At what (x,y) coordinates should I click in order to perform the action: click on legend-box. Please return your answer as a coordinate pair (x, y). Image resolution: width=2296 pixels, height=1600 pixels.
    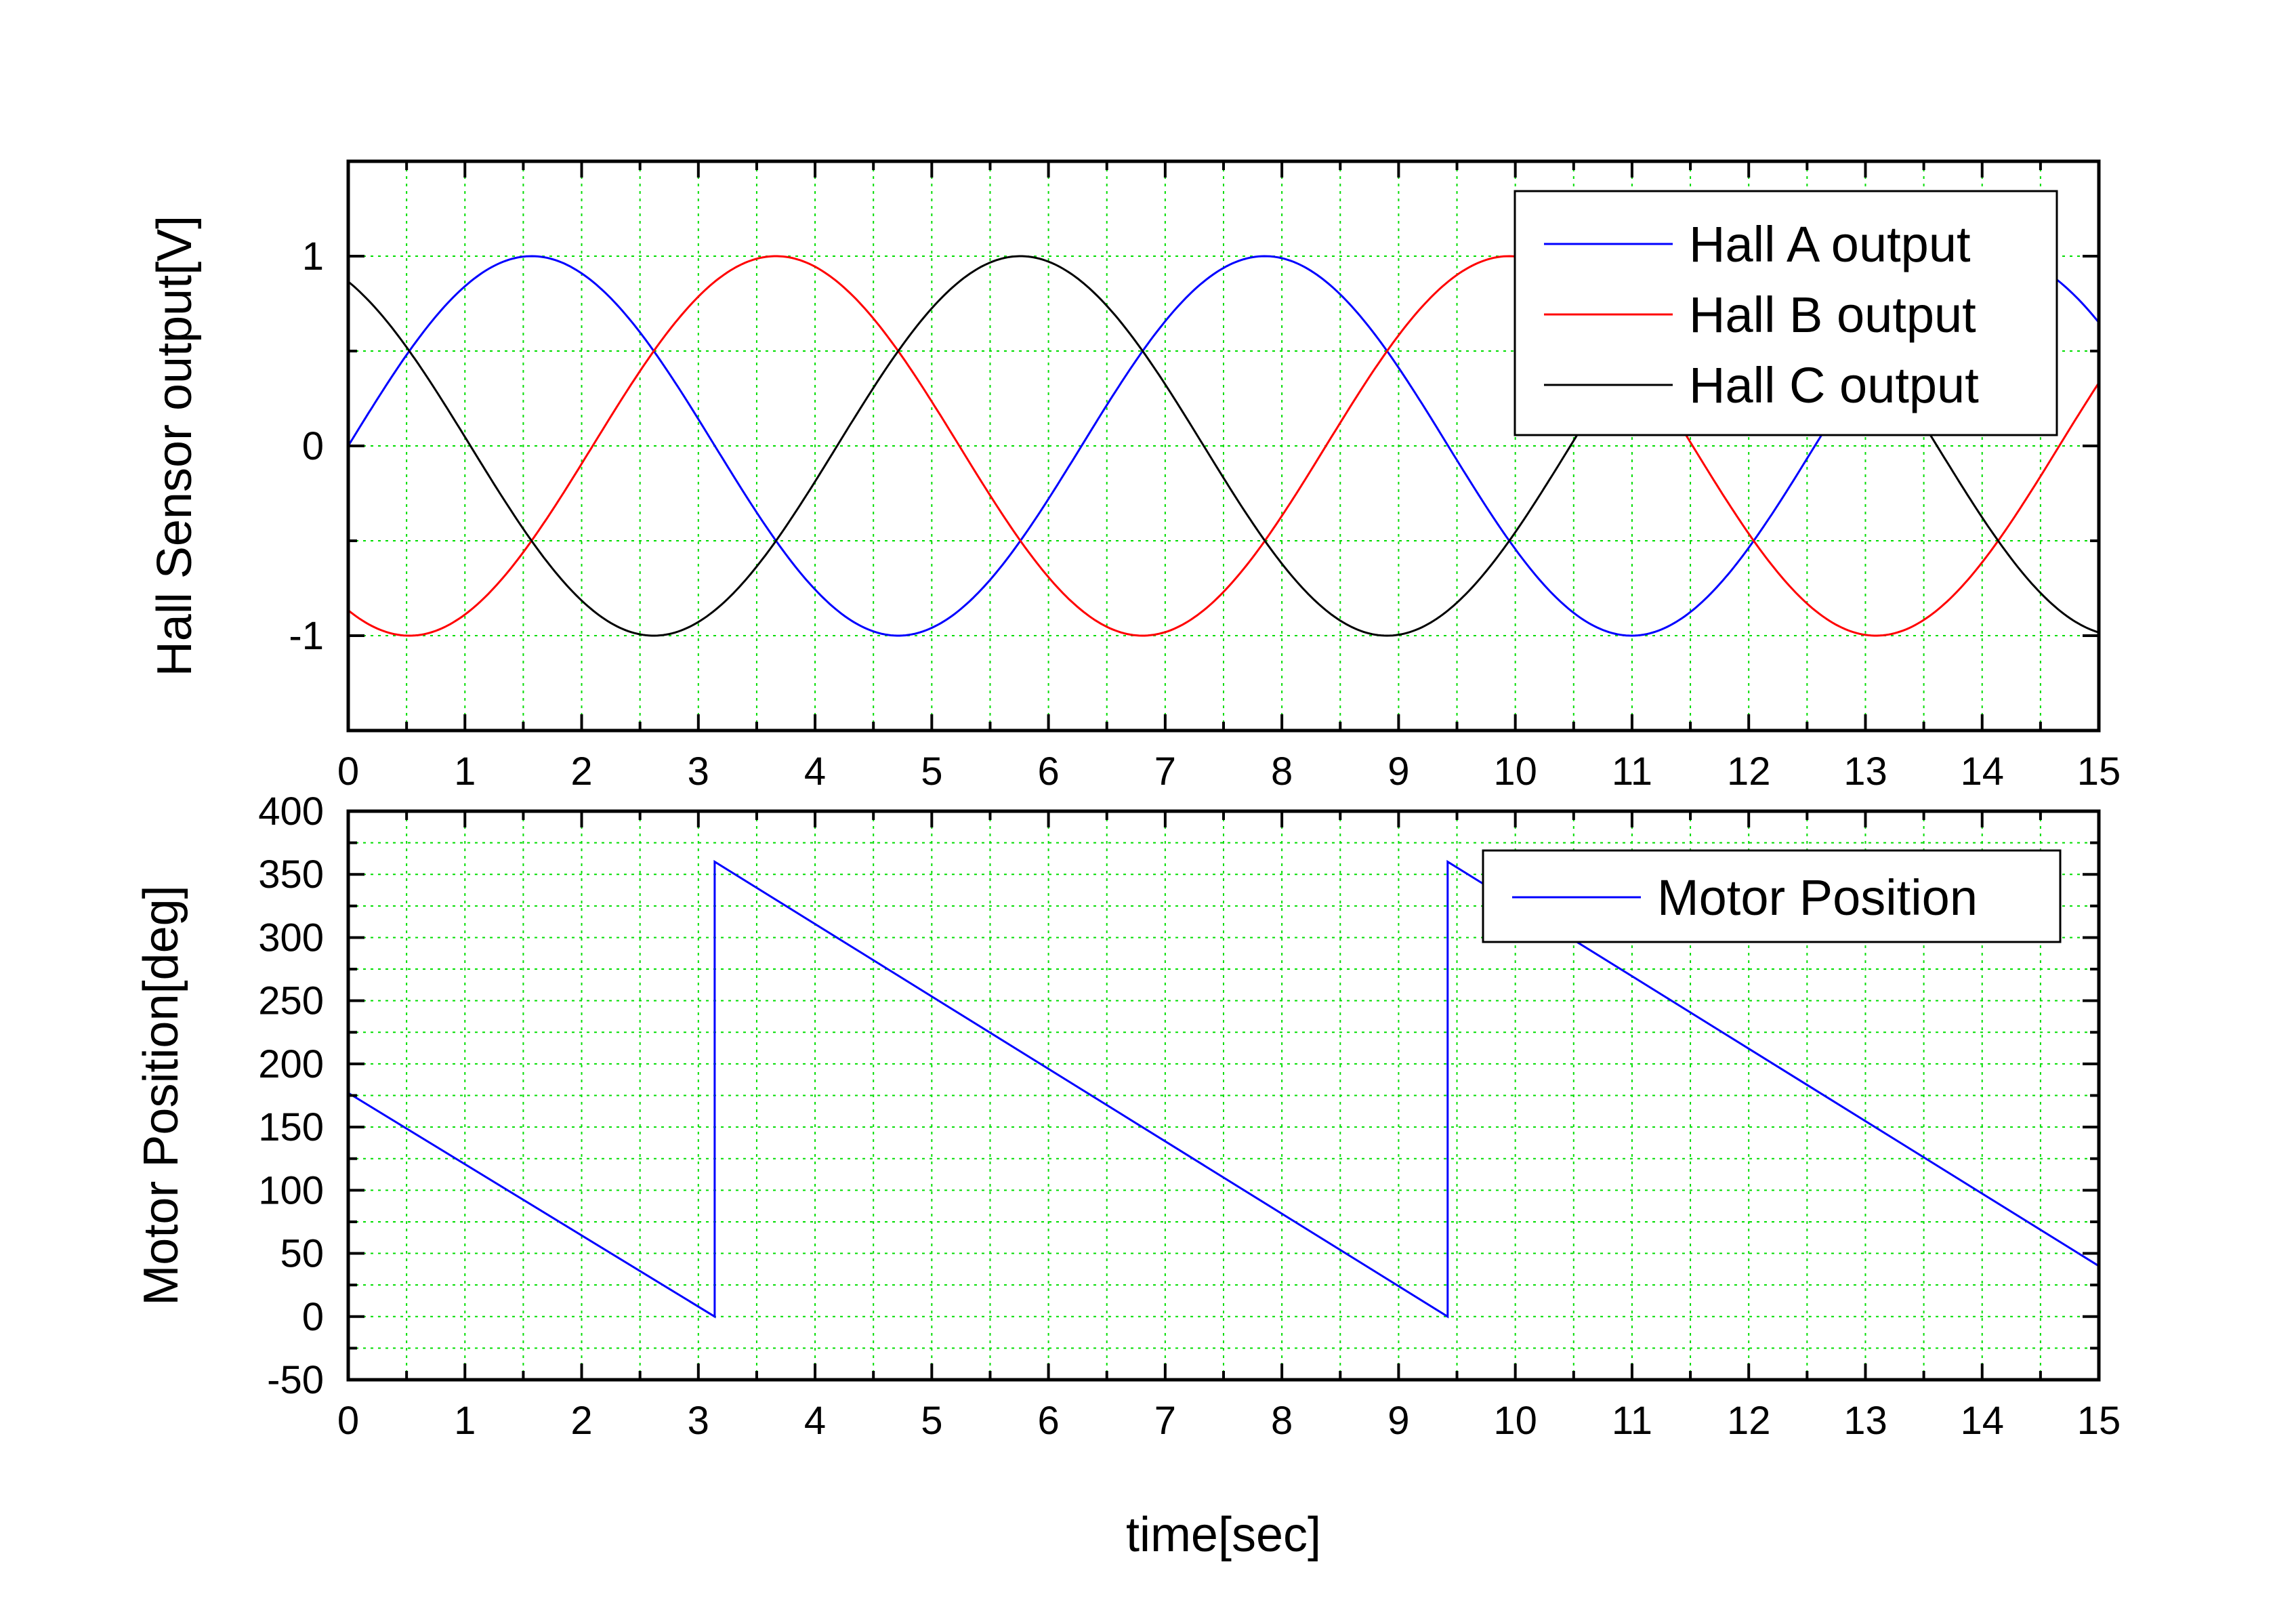
    Looking at the image, I should click on (1786, 313).